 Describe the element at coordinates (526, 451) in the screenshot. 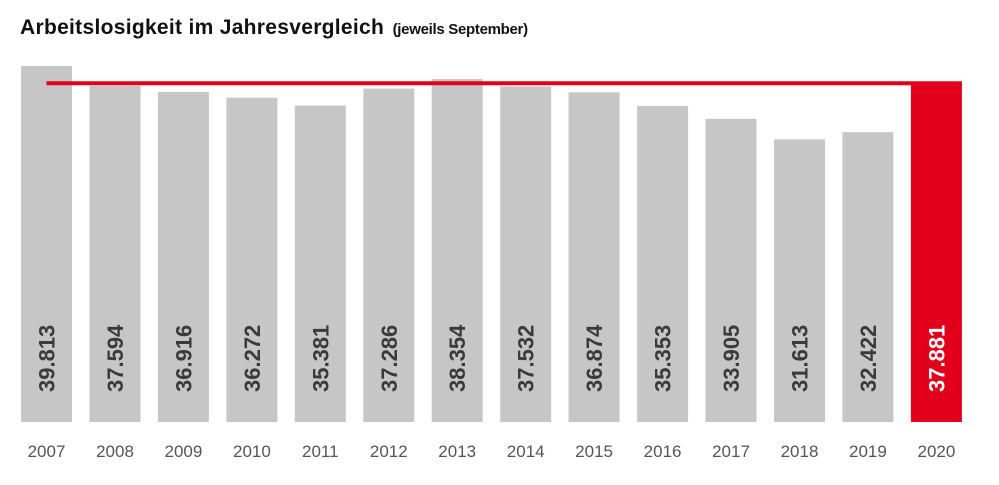

I see `x-tick-2014: 2014` at that location.